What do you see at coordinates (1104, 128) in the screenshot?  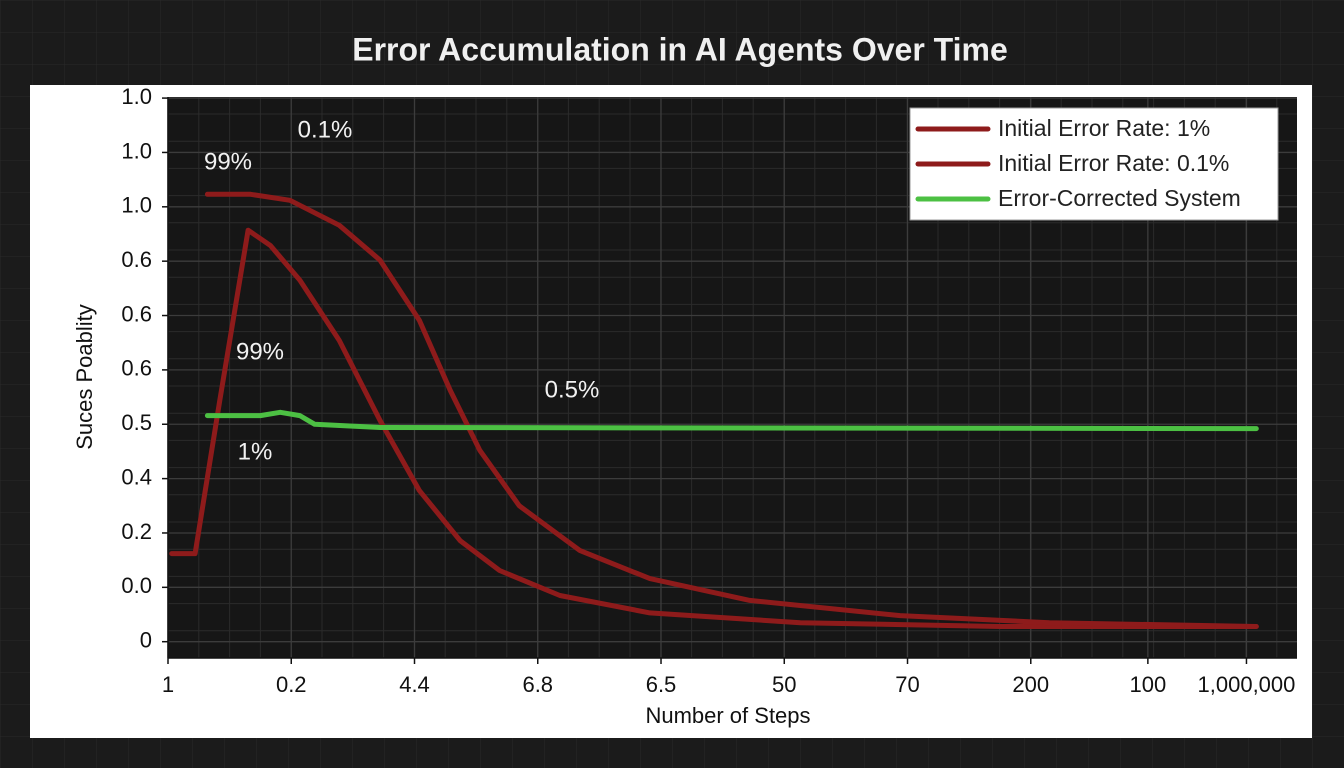 I see `legend-label: Initial Error Rate: 1%` at bounding box center [1104, 128].